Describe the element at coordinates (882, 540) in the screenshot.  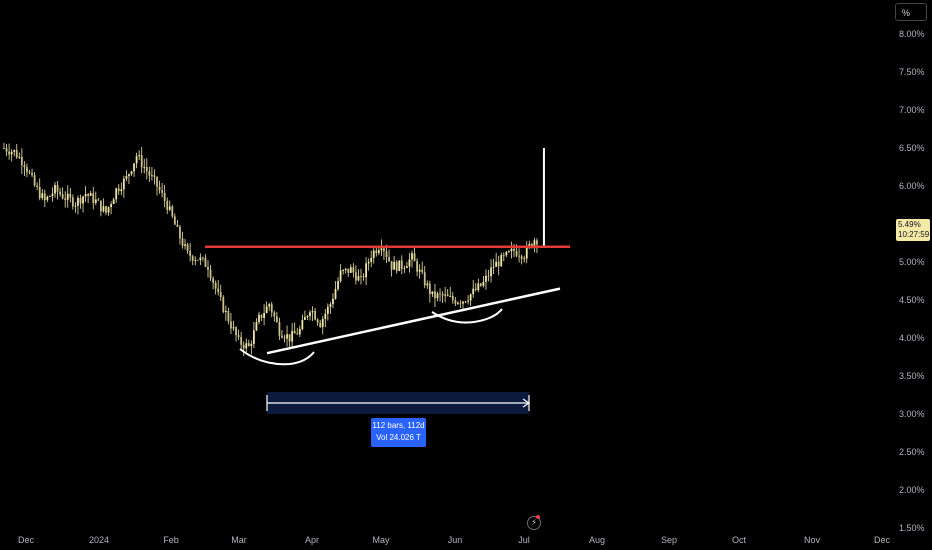
I see `x-tick-label: Dec` at that location.